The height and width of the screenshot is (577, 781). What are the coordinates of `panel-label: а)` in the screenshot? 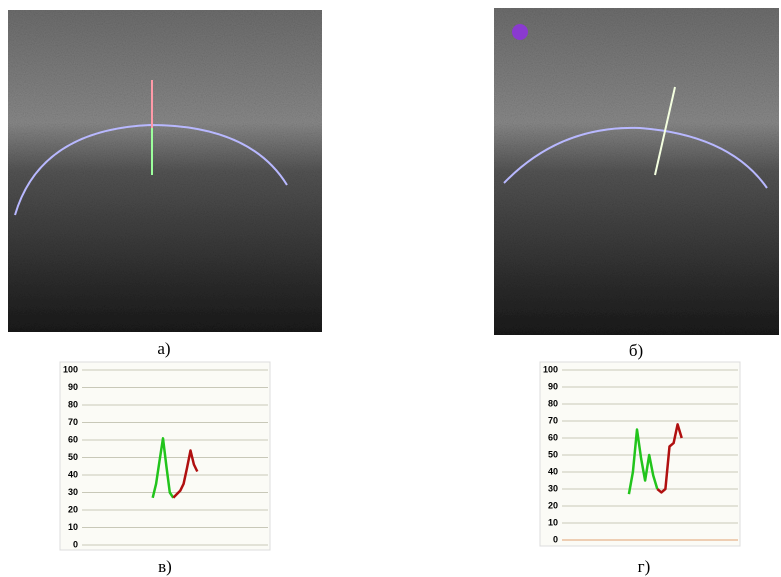 It's located at (163, 348).